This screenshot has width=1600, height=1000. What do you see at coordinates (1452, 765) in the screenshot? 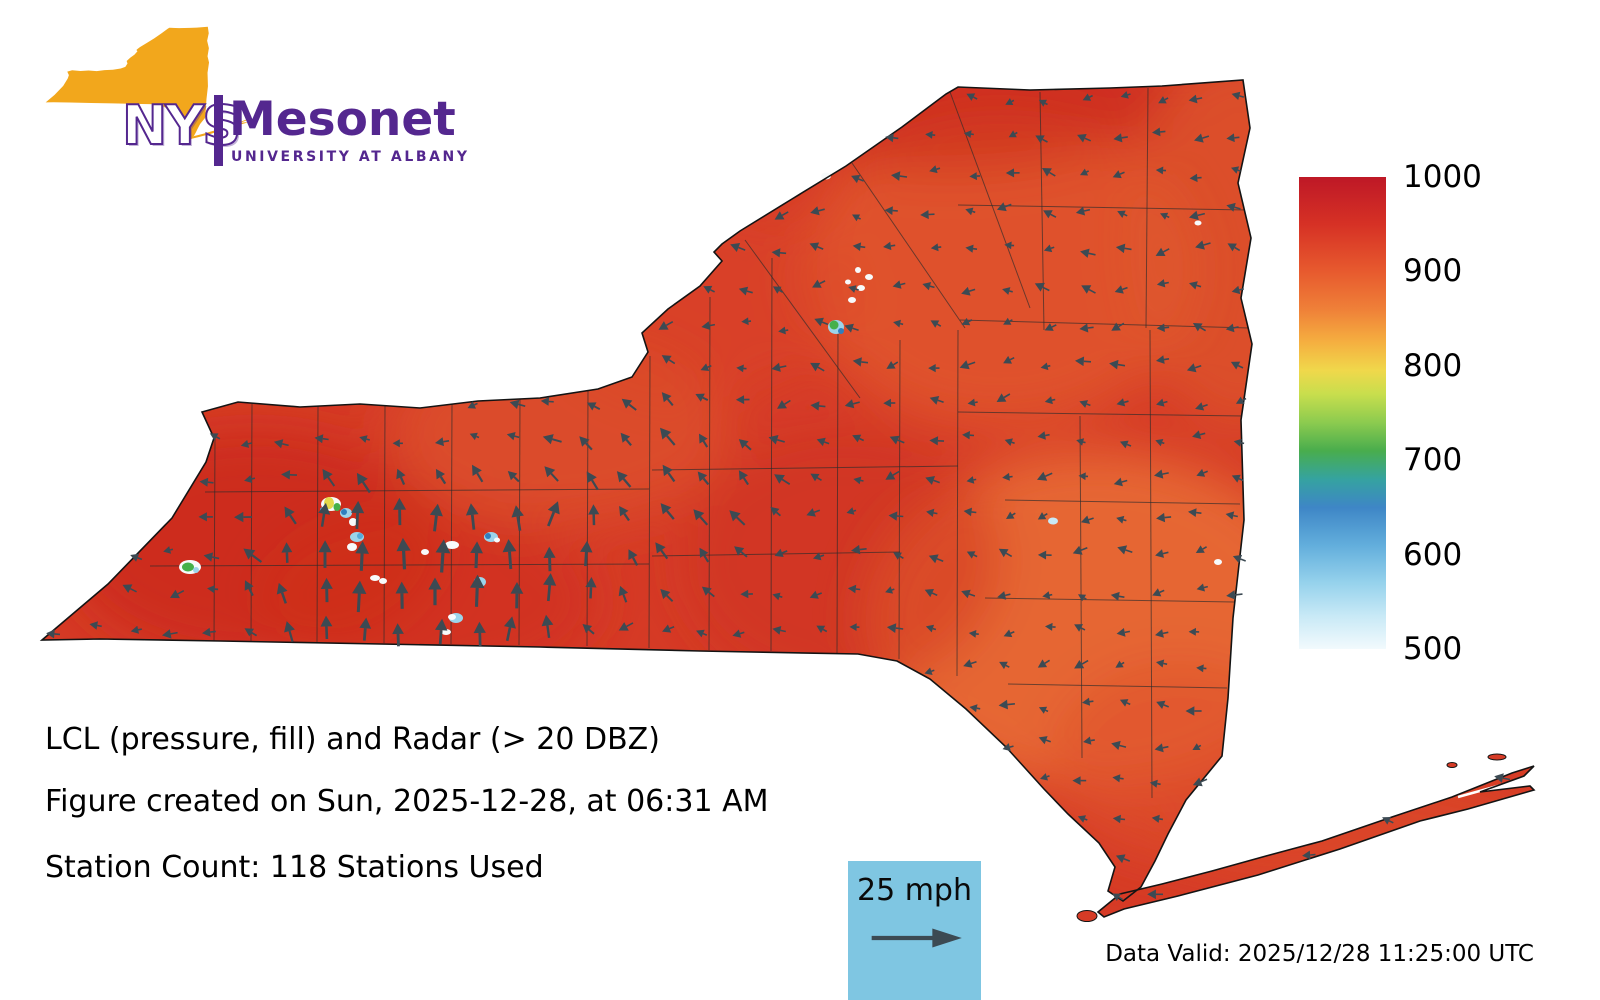
I see `islet` at bounding box center [1452, 765].